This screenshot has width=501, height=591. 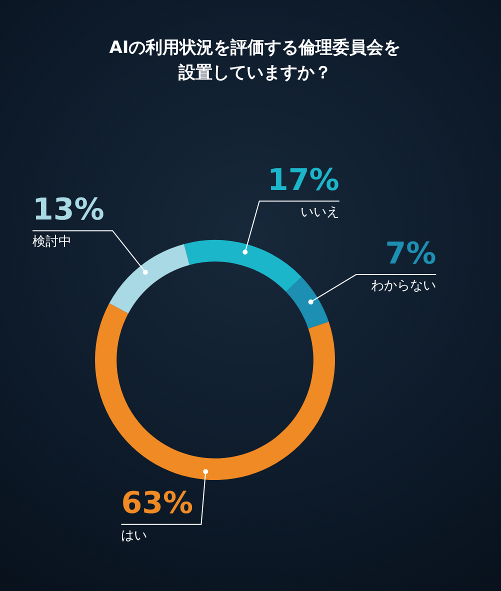 I want to click on slice-label: いいえ, so click(x=320, y=212).